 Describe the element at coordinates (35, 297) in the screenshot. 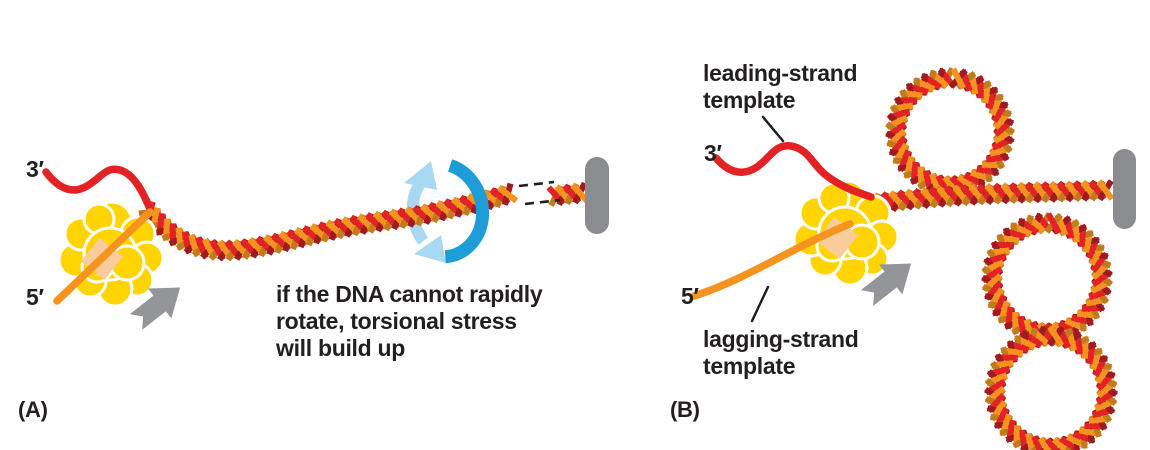

I see `panel-a-5-prime-label: 5′` at that location.